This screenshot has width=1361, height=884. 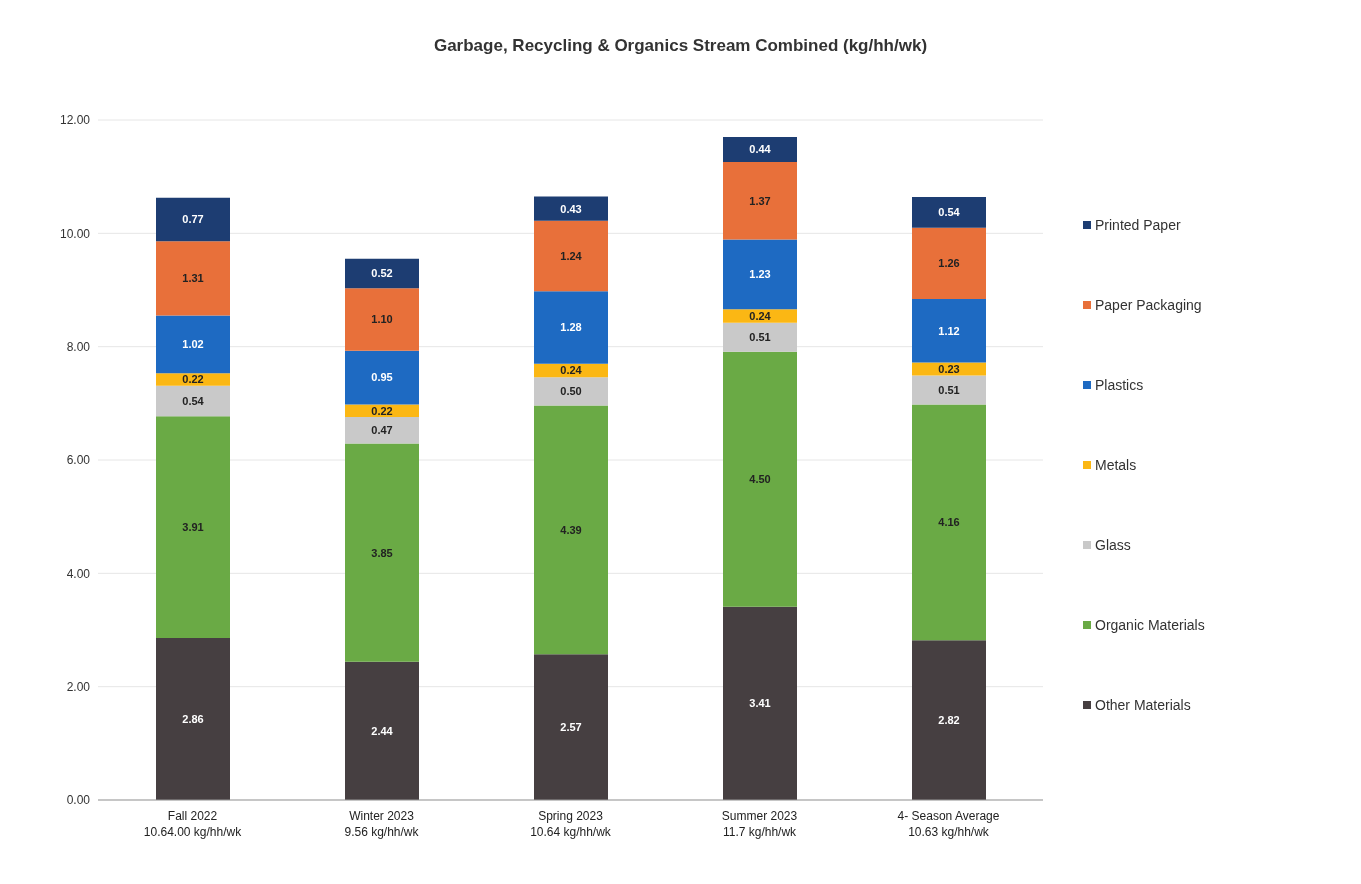 What do you see at coordinates (1113, 545) in the screenshot?
I see `legend-label: Glass` at bounding box center [1113, 545].